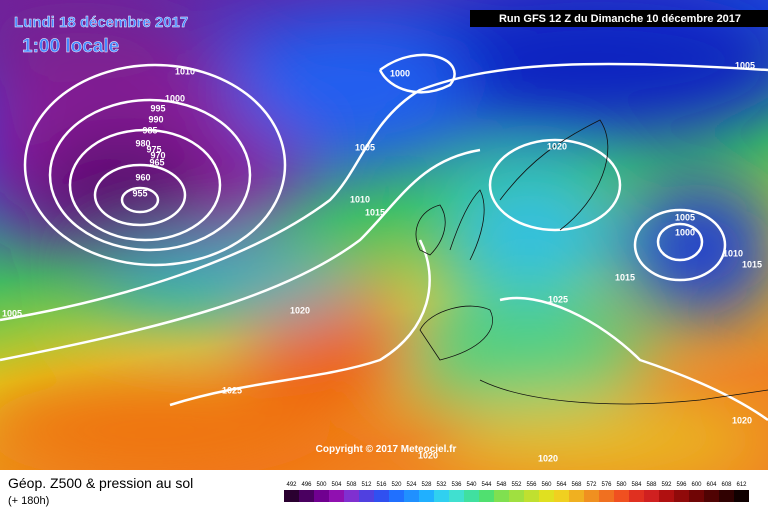 This screenshot has width=768, height=517. I want to click on legend-tick: 508, so click(351, 485).